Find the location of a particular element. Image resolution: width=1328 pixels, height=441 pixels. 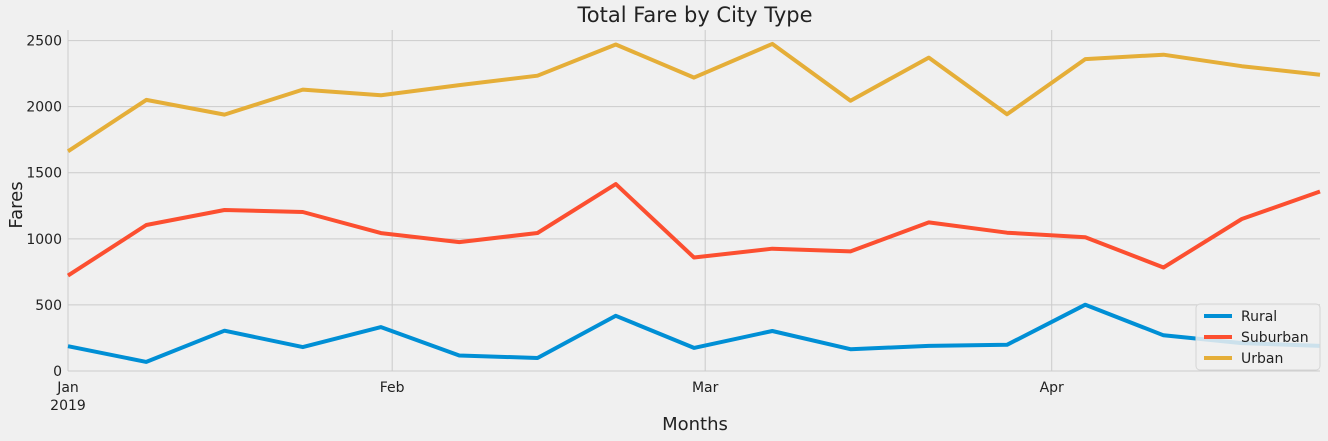

legend-label-urban: Urban is located at coordinates (1262, 359).